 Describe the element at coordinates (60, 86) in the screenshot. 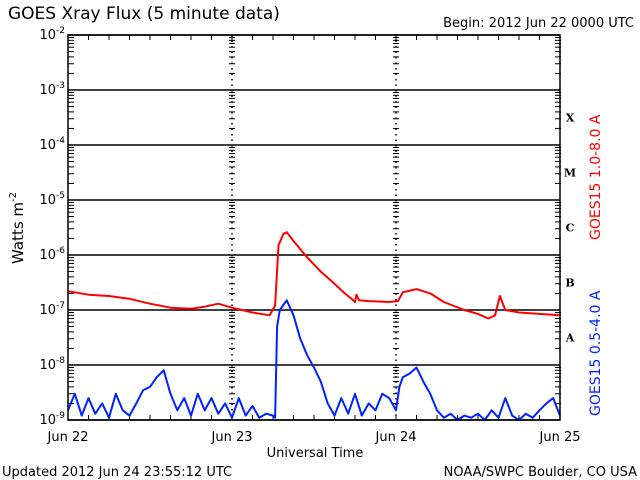

I see `y-tick-exponent: -3` at that location.